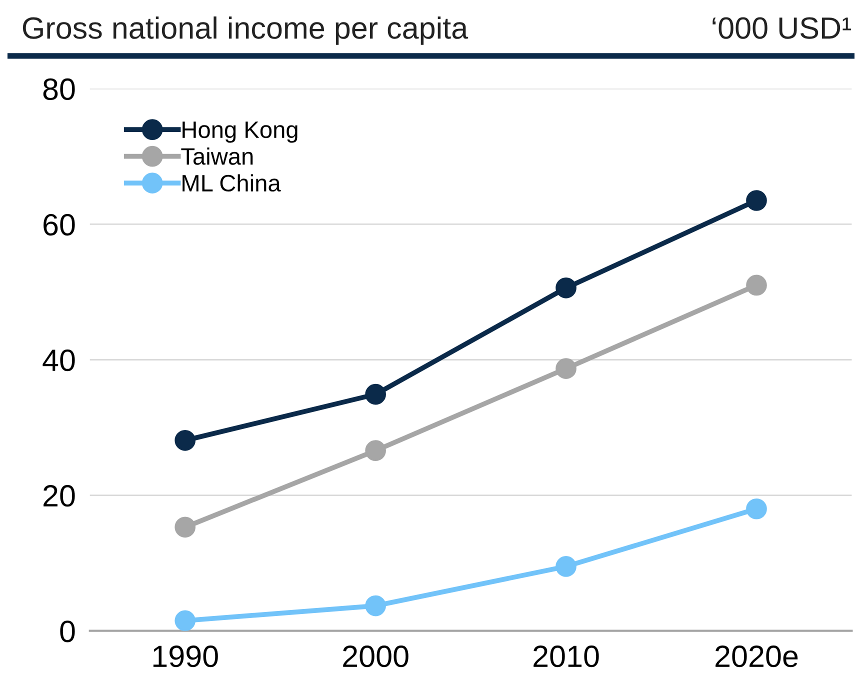 The image size is (856, 682). What do you see at coordinates (185, 657) in the screenshot?
I see `x-tick-label: 1990` at bounding box center [185, 657].